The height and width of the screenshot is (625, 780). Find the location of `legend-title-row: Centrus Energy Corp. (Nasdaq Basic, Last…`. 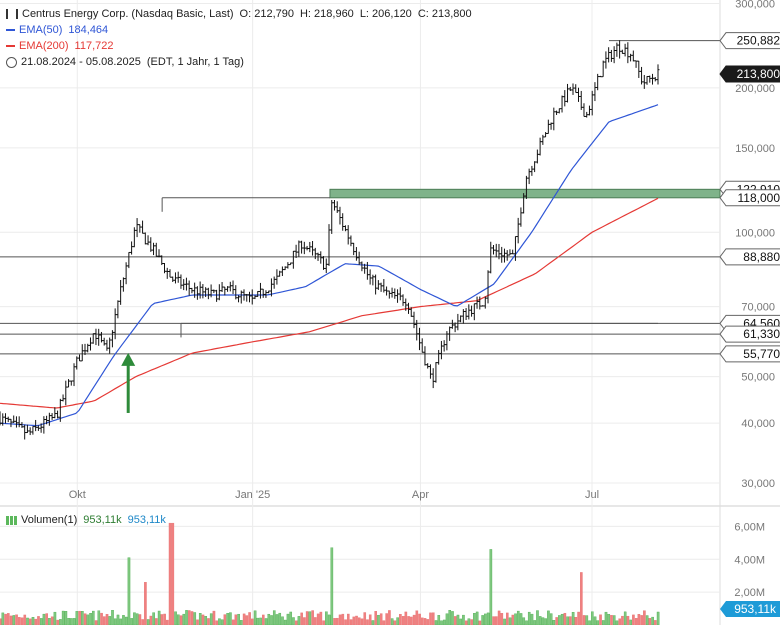

legend-title-row: Centrus Energy Corp. (Nasdaq Basic, Last… is located at coordinates (239, 14).